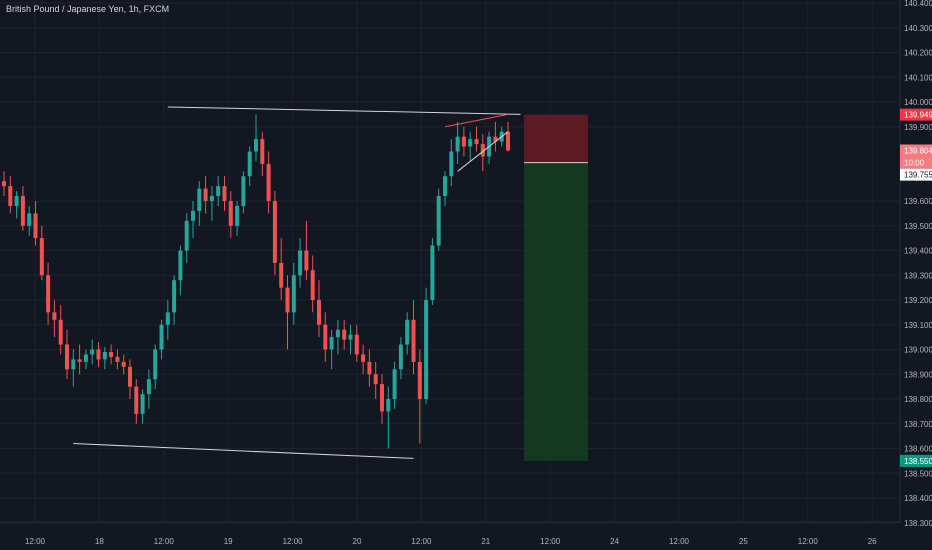  I want to click on time-tick-label: 24, so click(614, 541).